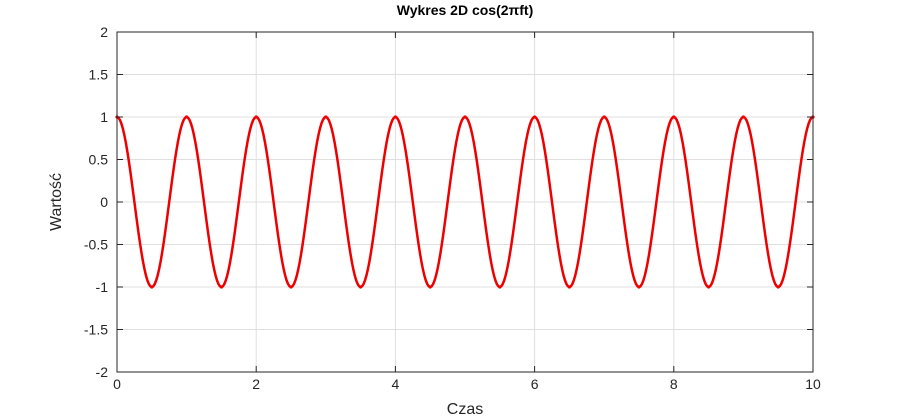 The width and height of the screenshot is (900, 420). Describe the element at coordinates (813, 384) in the screenshot. I see `x-tick-label: 10` at that location.